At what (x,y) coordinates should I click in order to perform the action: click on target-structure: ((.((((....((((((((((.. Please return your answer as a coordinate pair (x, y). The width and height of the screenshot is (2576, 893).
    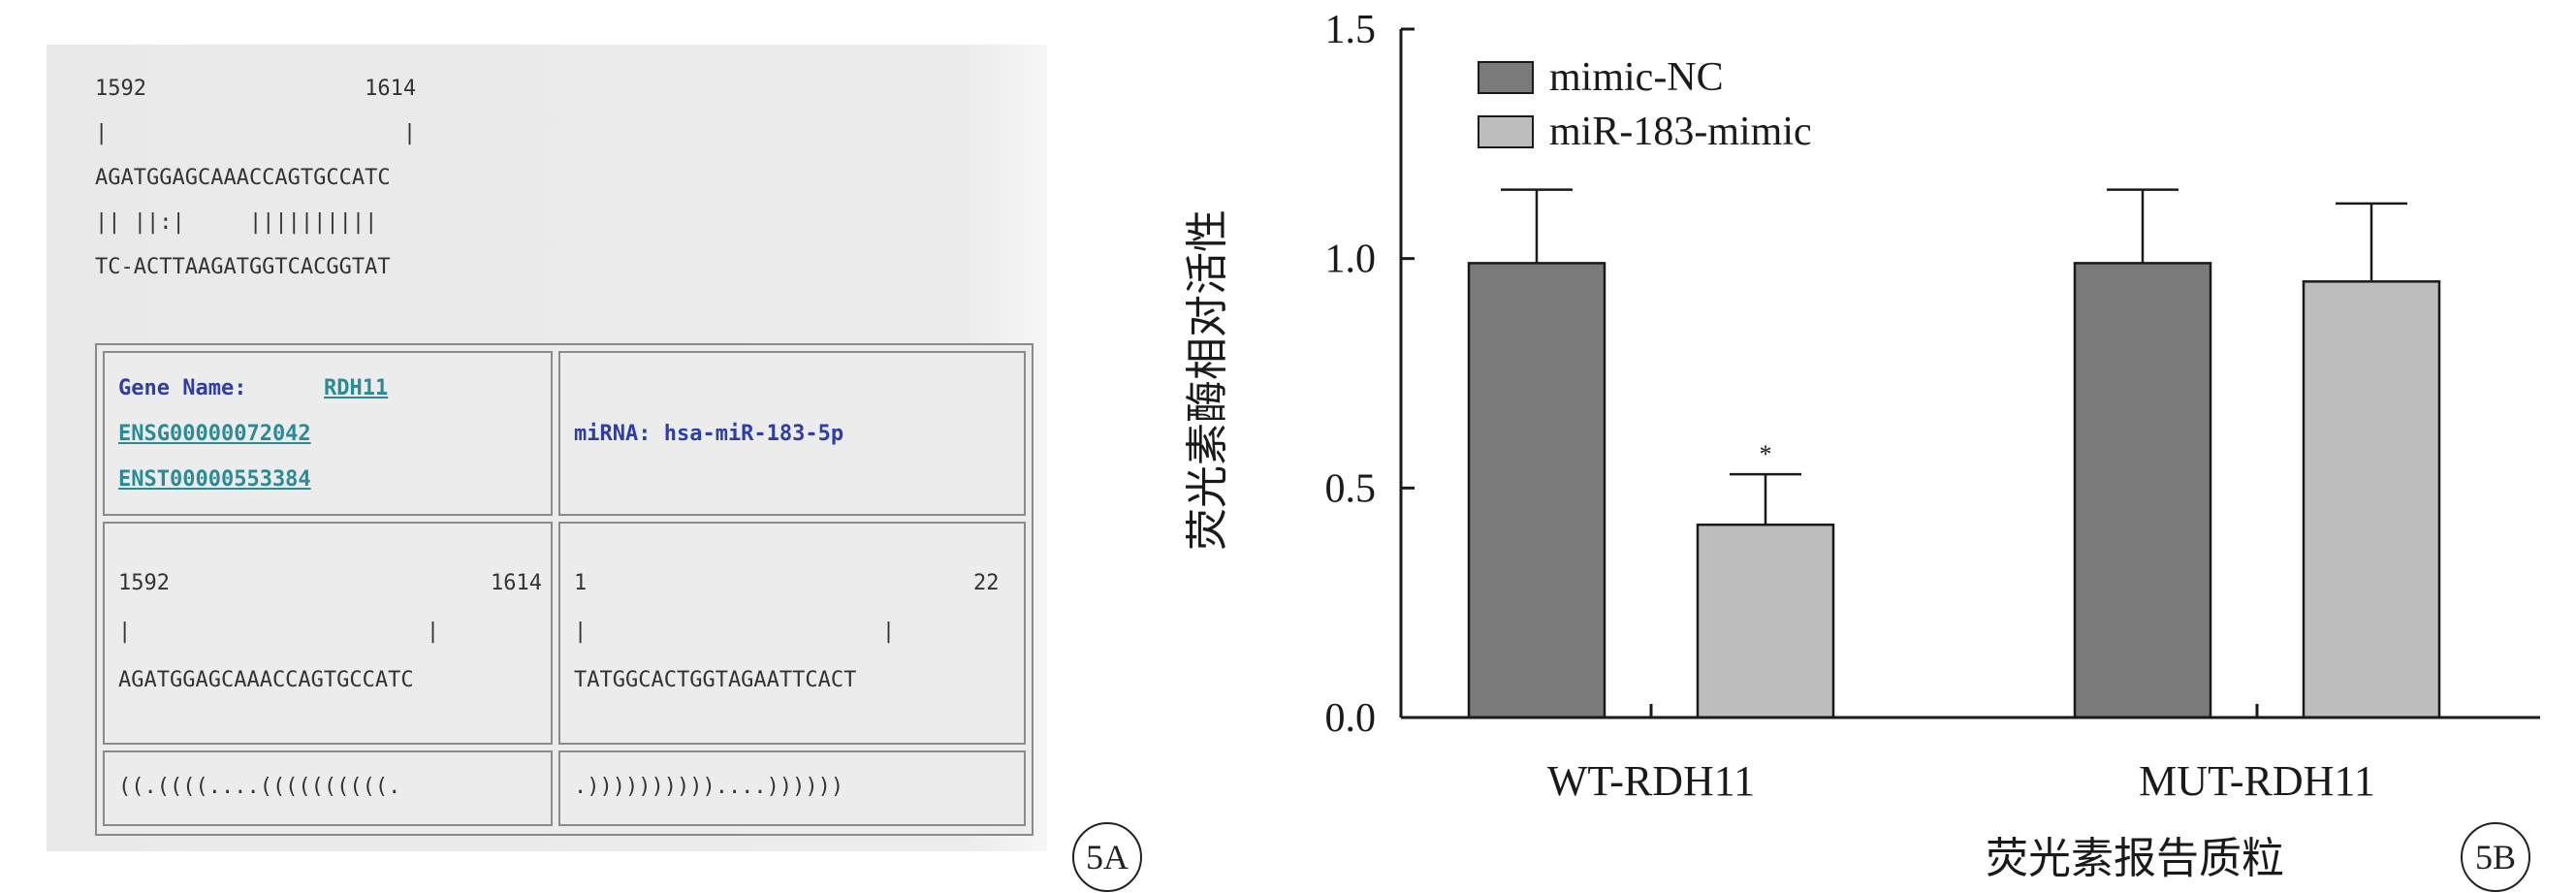
    Looking at the image, I should click on (259, 787).